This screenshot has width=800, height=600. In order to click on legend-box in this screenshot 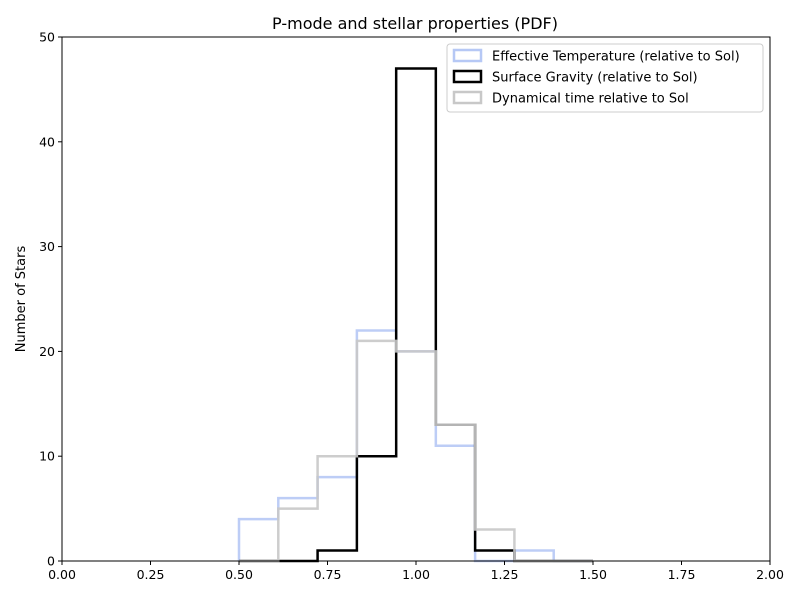, I will do `click(605, 78)`.